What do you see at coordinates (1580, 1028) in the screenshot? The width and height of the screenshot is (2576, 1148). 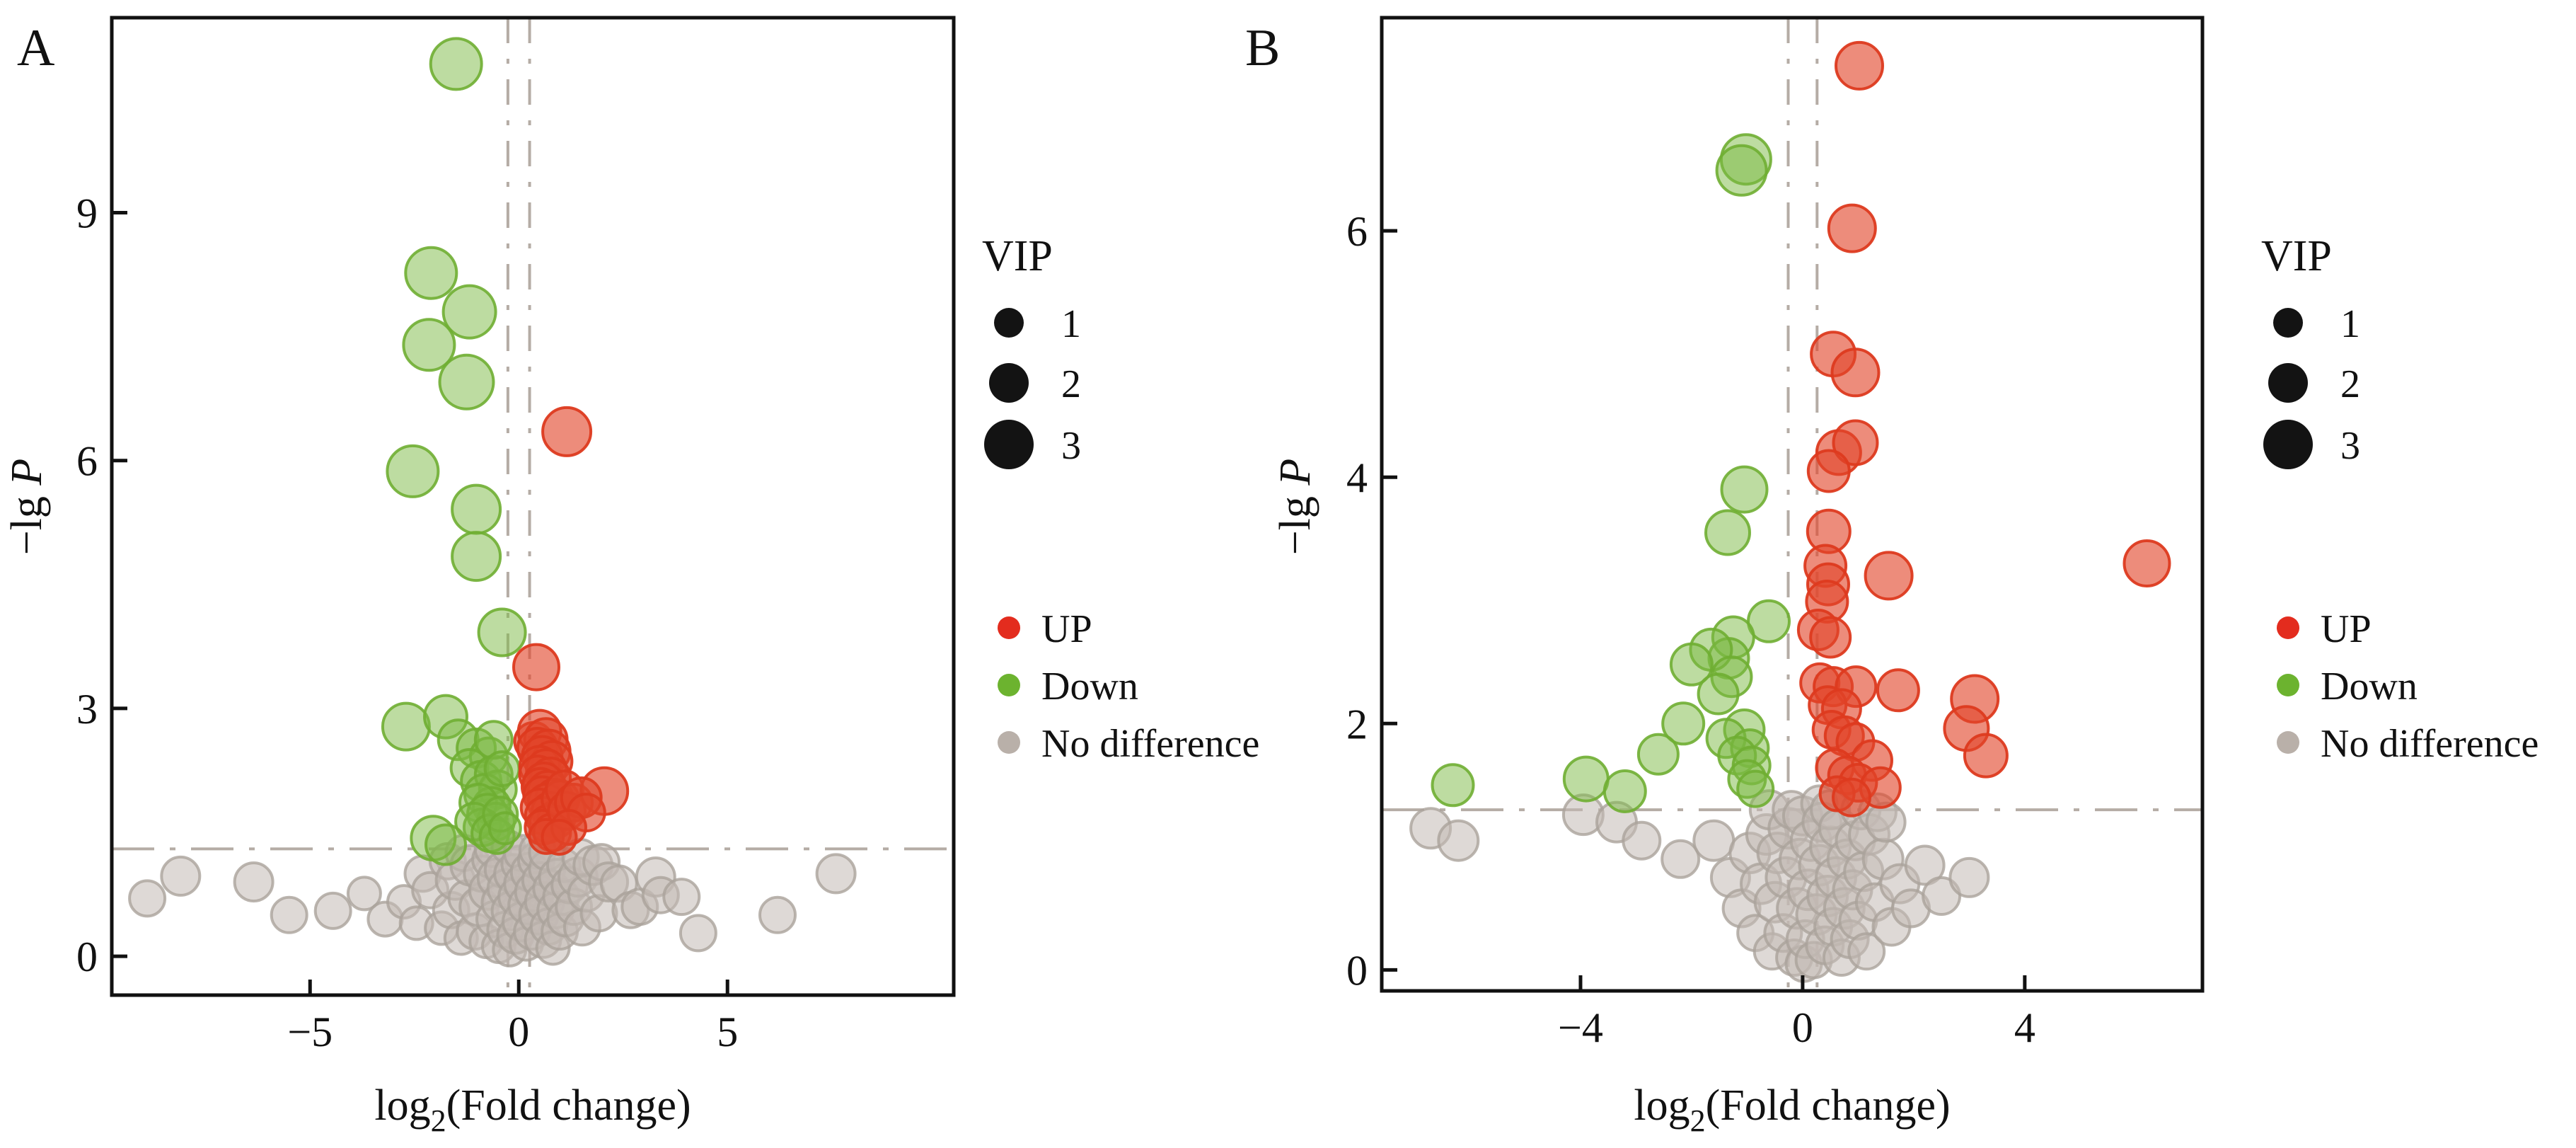 I see `x-tick-label: −4` at bounding box center [1580, 1028].